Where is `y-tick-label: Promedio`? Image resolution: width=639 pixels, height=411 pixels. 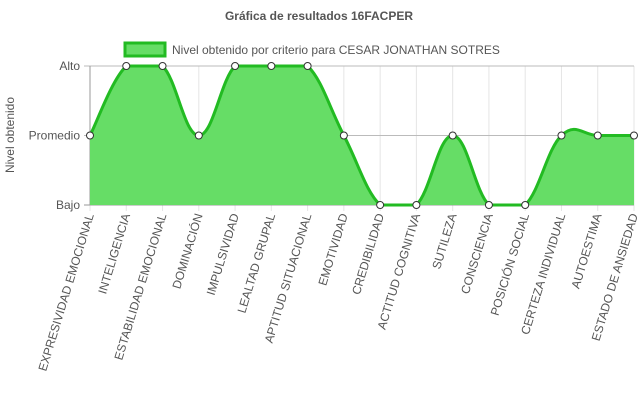
y-tick-label: Promedio is located at coordinates (55, 136).